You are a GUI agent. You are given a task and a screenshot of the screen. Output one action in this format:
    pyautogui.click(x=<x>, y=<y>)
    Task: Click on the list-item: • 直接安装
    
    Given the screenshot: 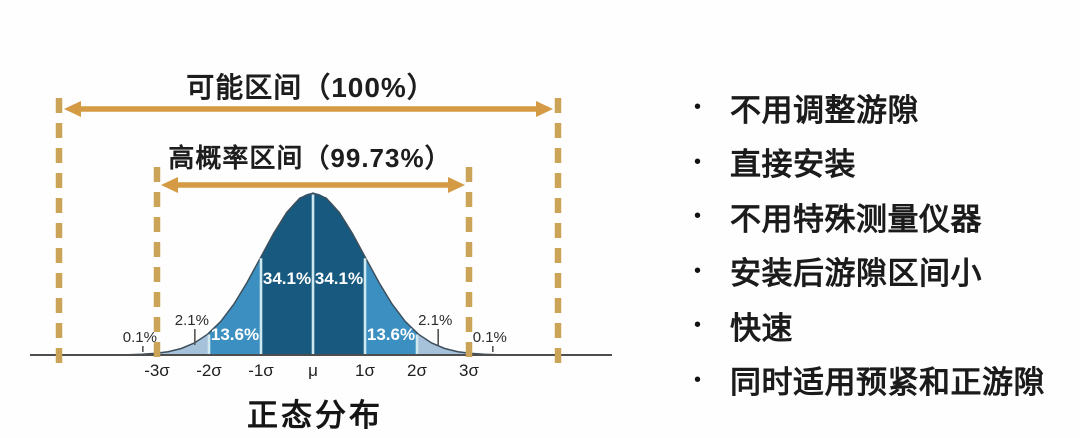 What is the action you would take?
    pyautogui.click(x=878, y=162)
    